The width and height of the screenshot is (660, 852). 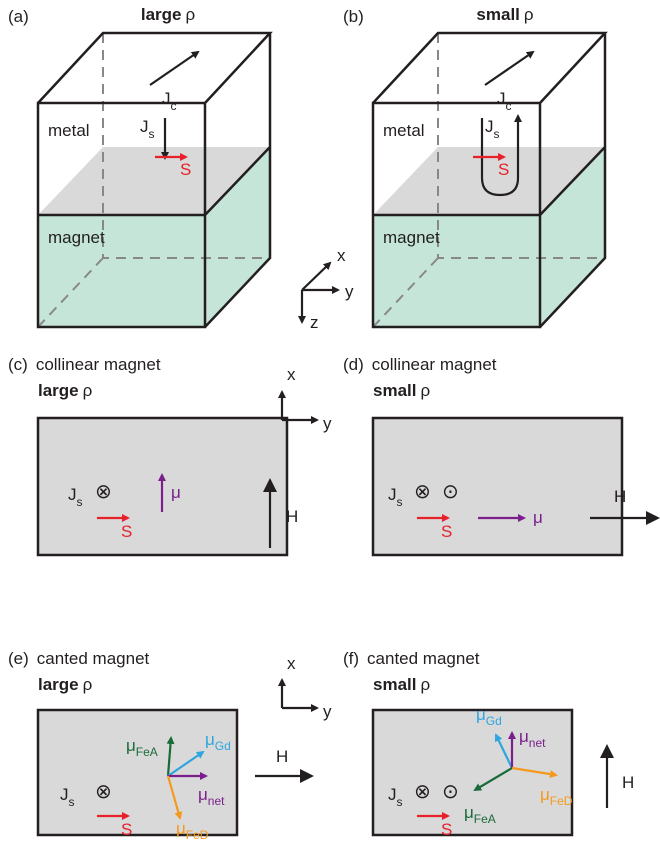 I want to click on moment-label: μFeA, so click(x=142, y=747).